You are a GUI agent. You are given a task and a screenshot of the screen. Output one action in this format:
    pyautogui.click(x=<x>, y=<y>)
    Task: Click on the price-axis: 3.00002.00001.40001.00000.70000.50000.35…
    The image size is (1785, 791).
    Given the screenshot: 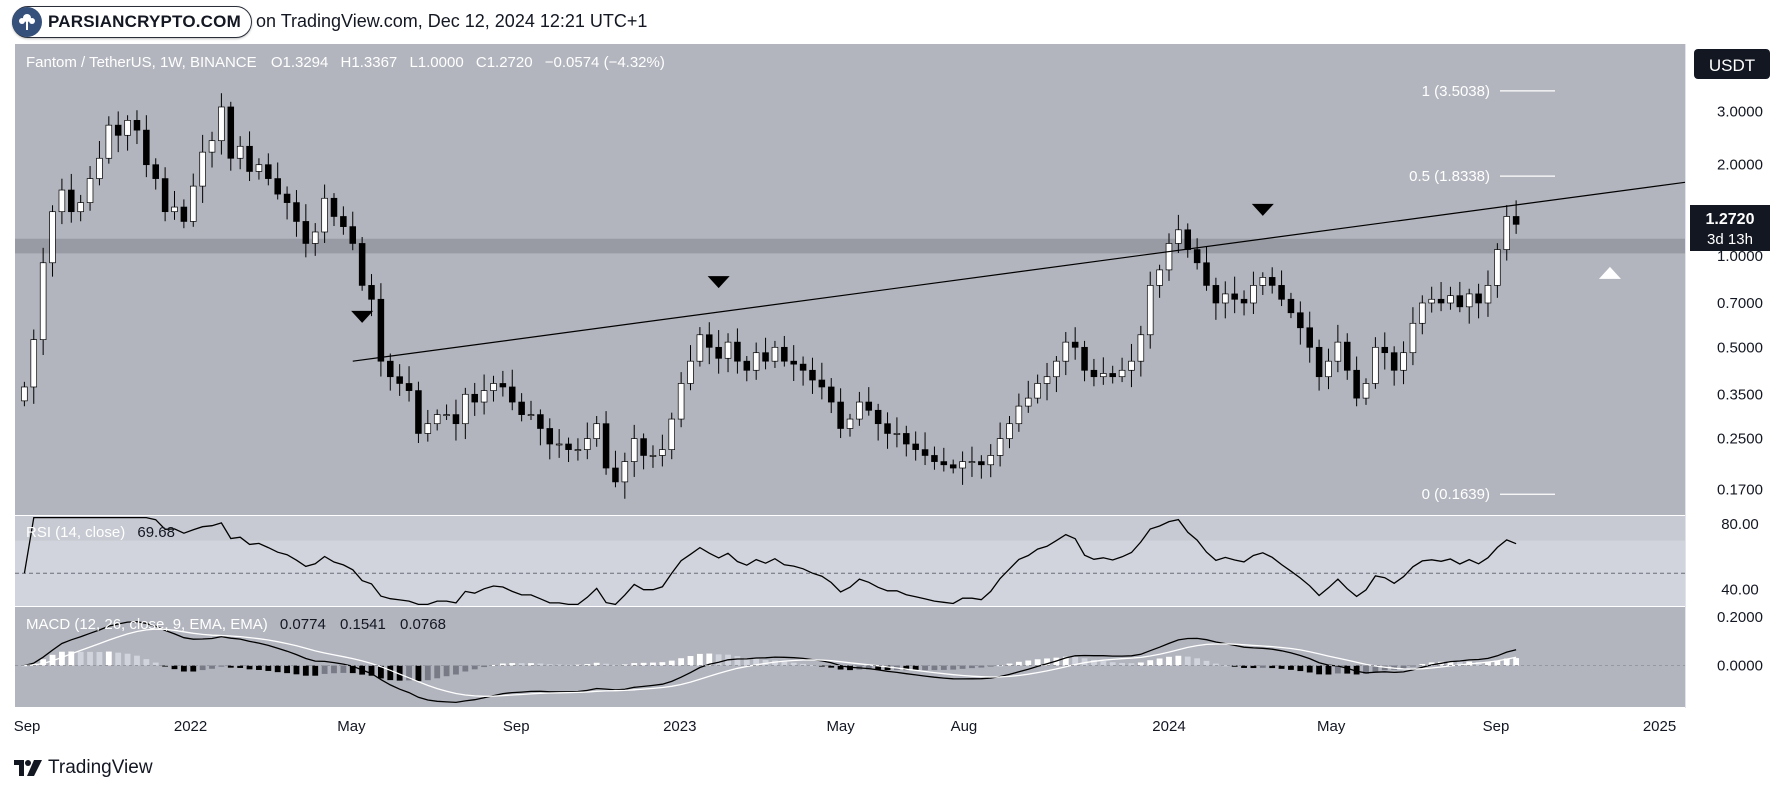 What is the action you would take?
    pyautogui.click(x=1740, y=300)
    